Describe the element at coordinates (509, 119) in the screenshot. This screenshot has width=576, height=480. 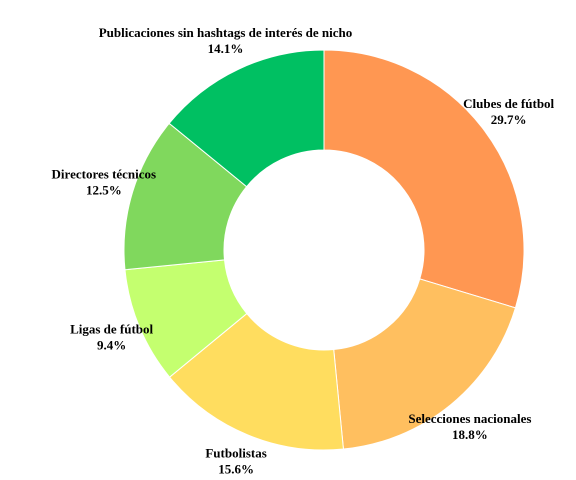
I see `slice-value-label: 29.7%` at that location.